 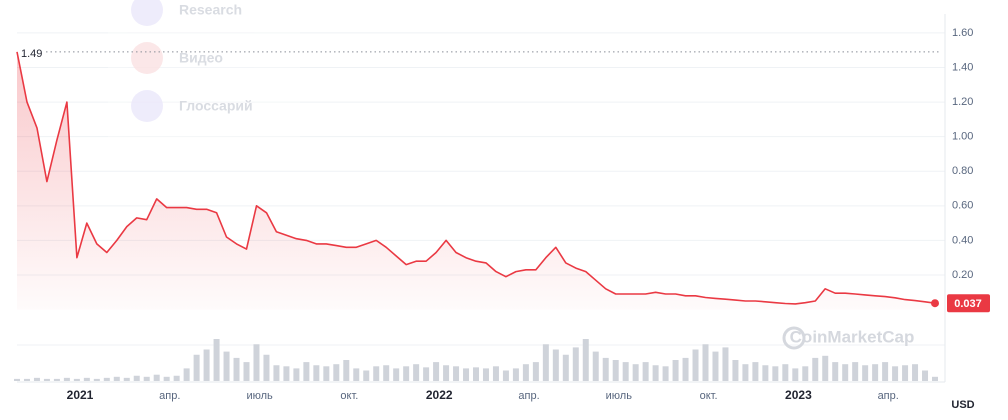 What do you see at coordinates (962, 240) in the screenshot?
I see `y-tick-label: 0.40` at bounding box center [962, 240].